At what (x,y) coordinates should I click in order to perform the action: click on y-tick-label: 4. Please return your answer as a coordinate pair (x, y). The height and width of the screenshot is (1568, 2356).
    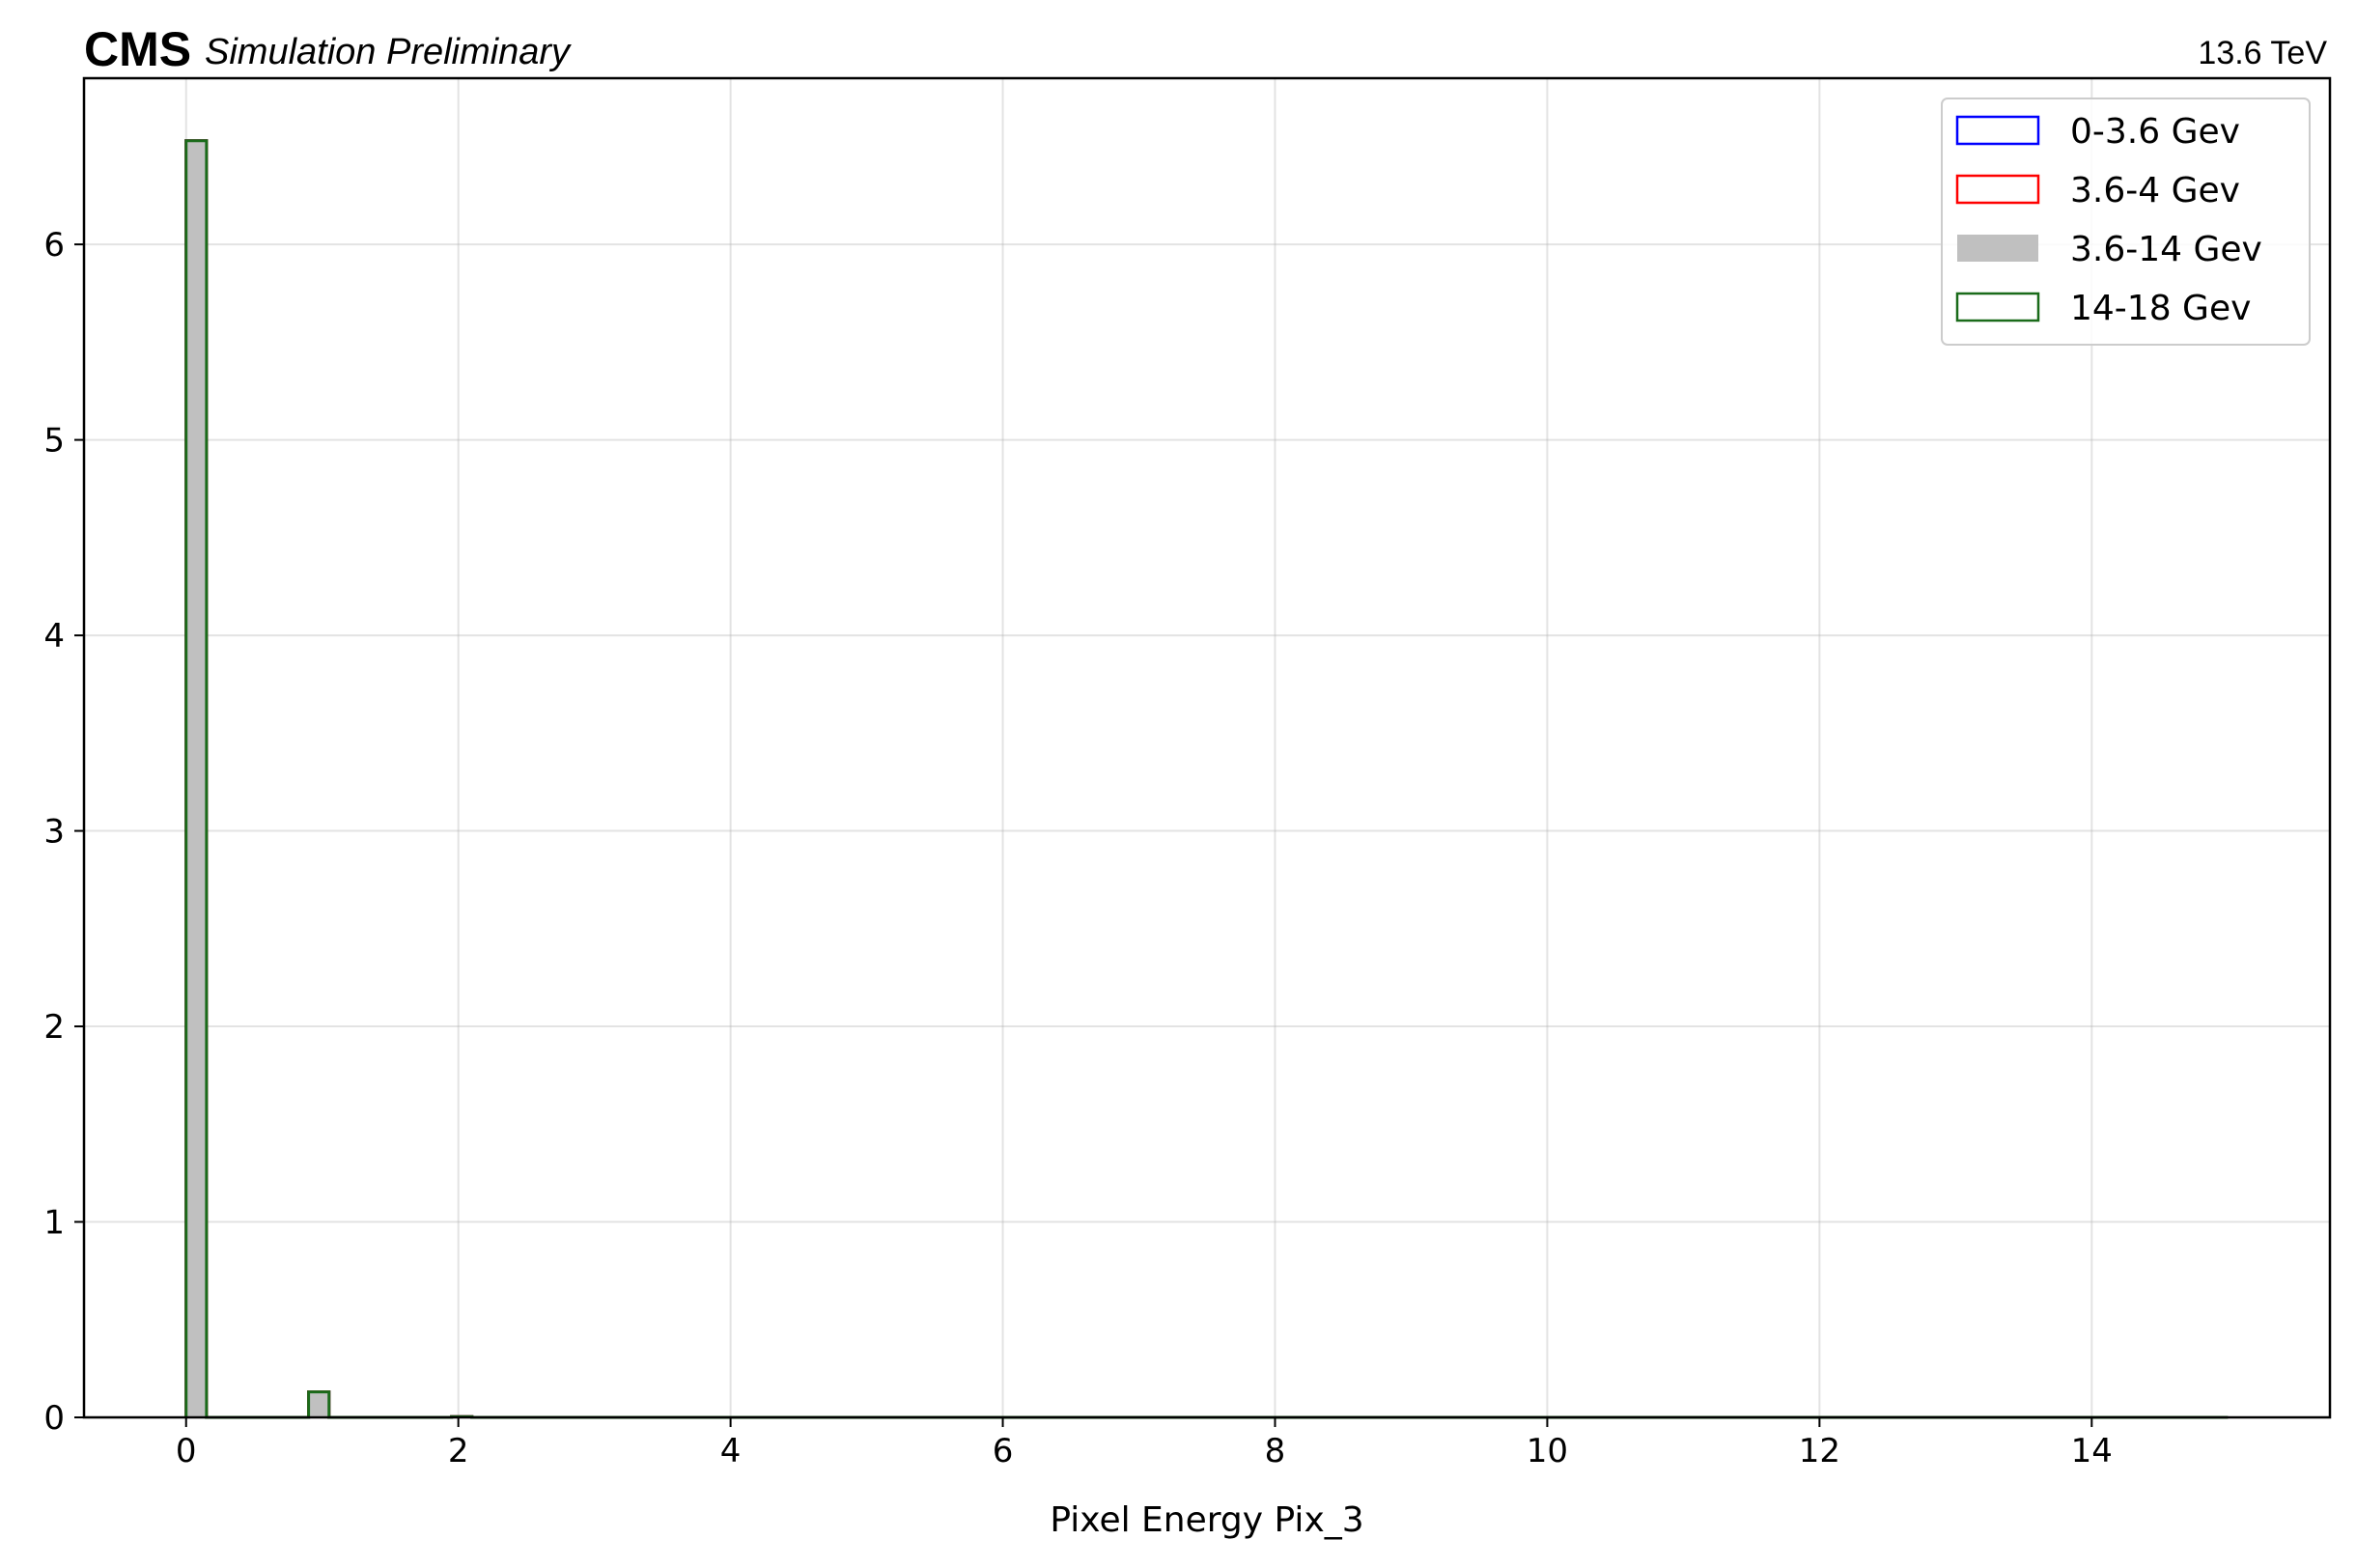
    Looking at the image, I should click on (54, 637).